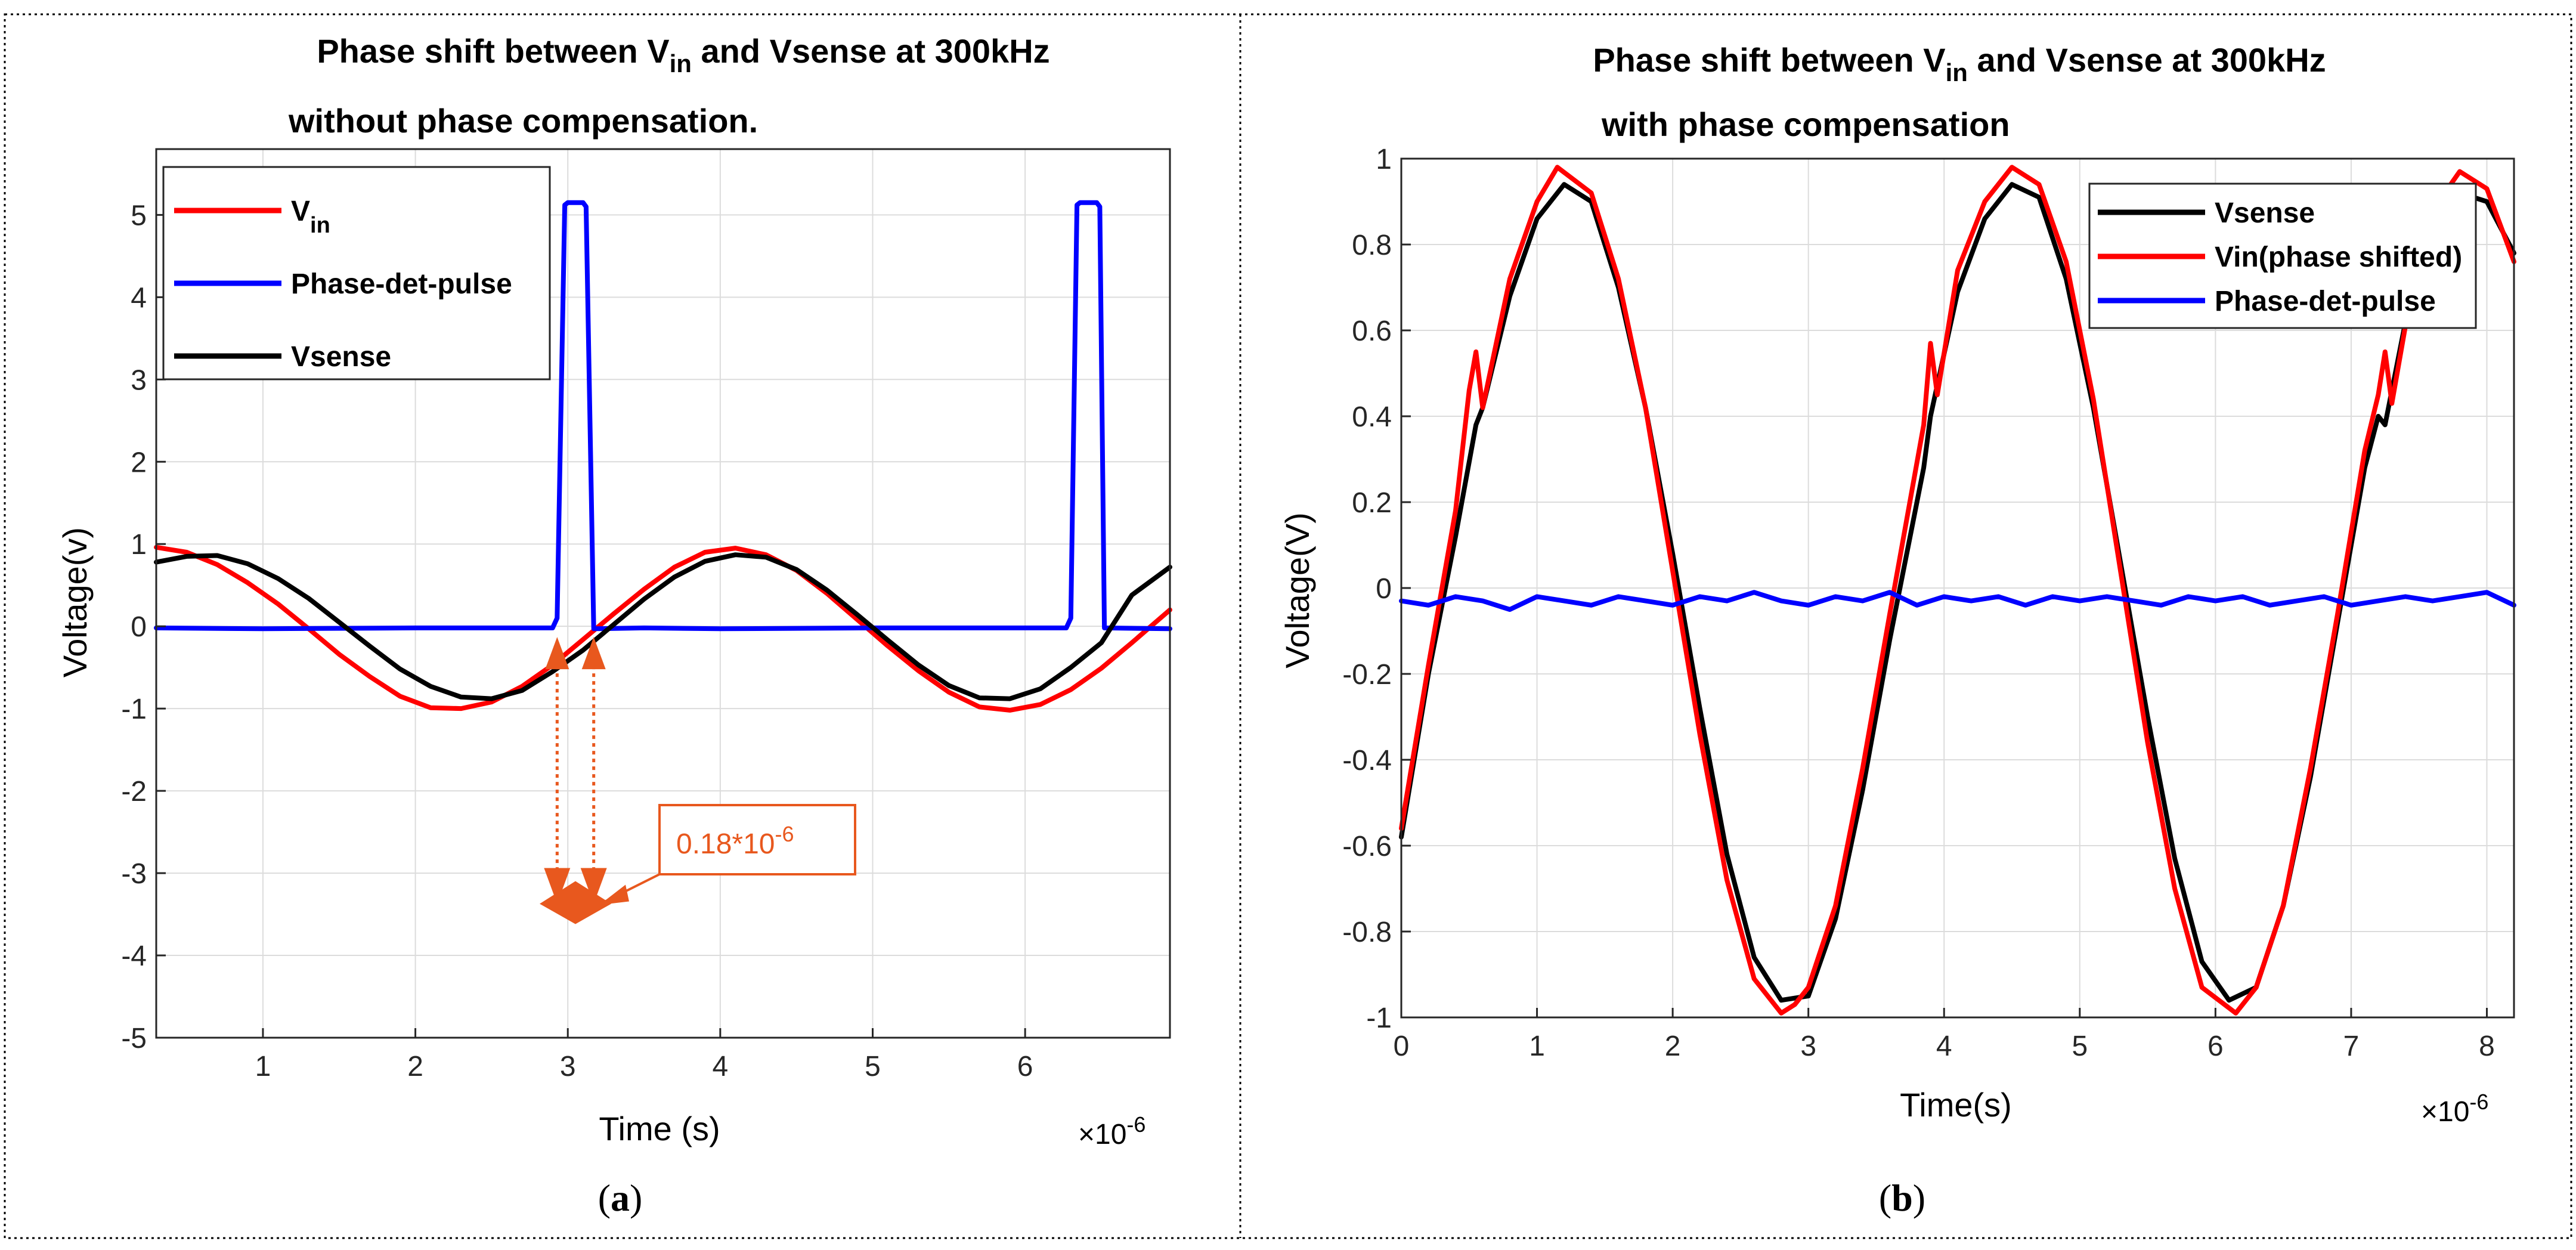 The height and width of the screenshot is (1250, 2576). Describe the element at coordinates (1944, 1047) in the screenshot. I see `chart-b-x-tick-label: 4` at that location.